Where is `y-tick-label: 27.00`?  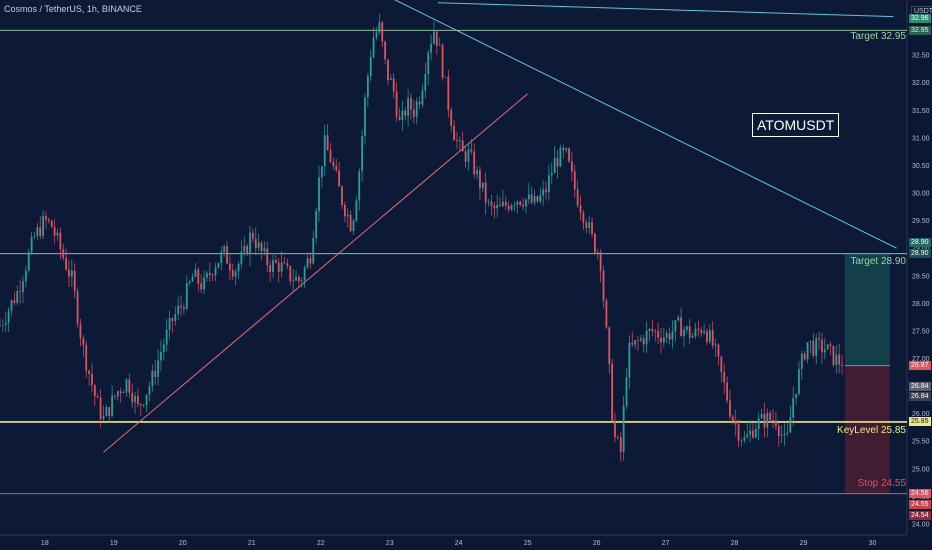
y-tick-label: 27.00 is located at coordinates (921, 359).